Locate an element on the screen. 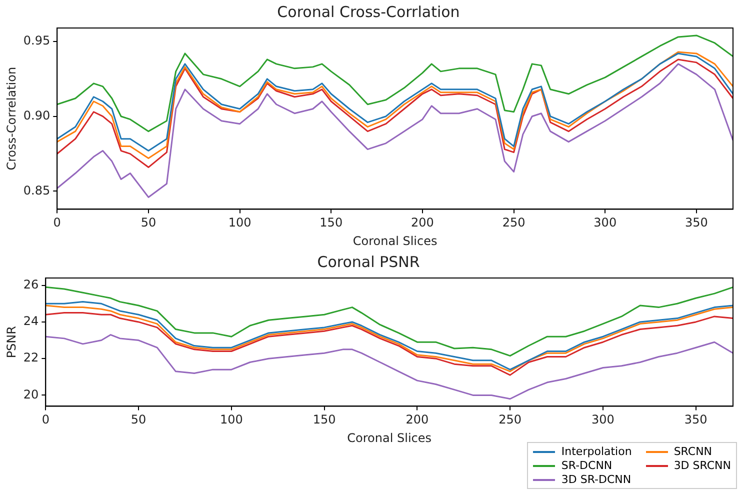  y-axis-title: PSNR is located at coordinates (11, 342).